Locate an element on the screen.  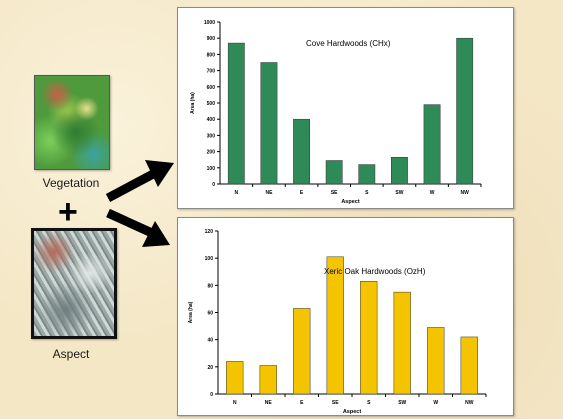
chart-title: Cove Hardwoods (CHx) is located at coordinates (348, 43).